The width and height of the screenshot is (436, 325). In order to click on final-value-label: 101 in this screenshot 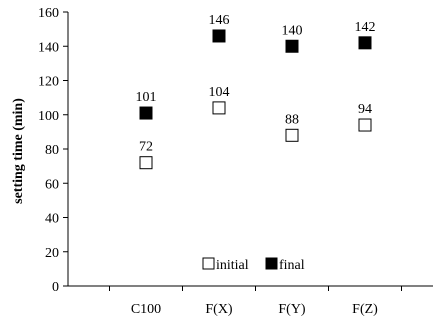, I will do `click(146, 97)`.